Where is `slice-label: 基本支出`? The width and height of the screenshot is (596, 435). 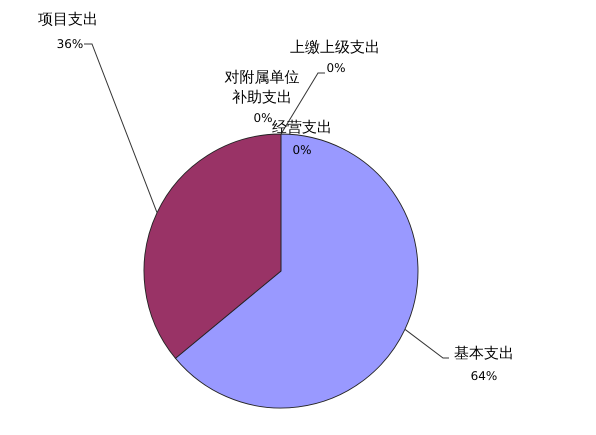 slice-label: 基本支出 is located at coordinates (484, 353).